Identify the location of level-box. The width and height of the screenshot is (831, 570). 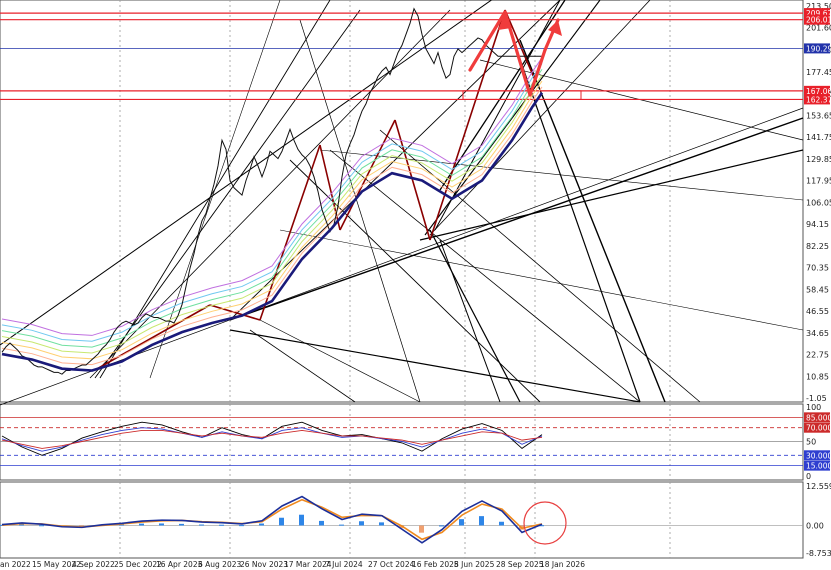
(522, 95).